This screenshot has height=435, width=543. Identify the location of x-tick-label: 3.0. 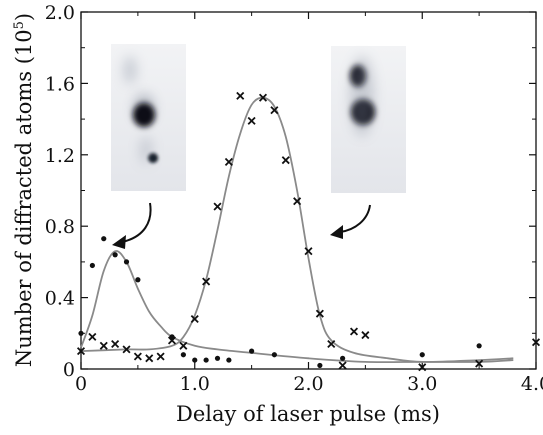
(422, 384).